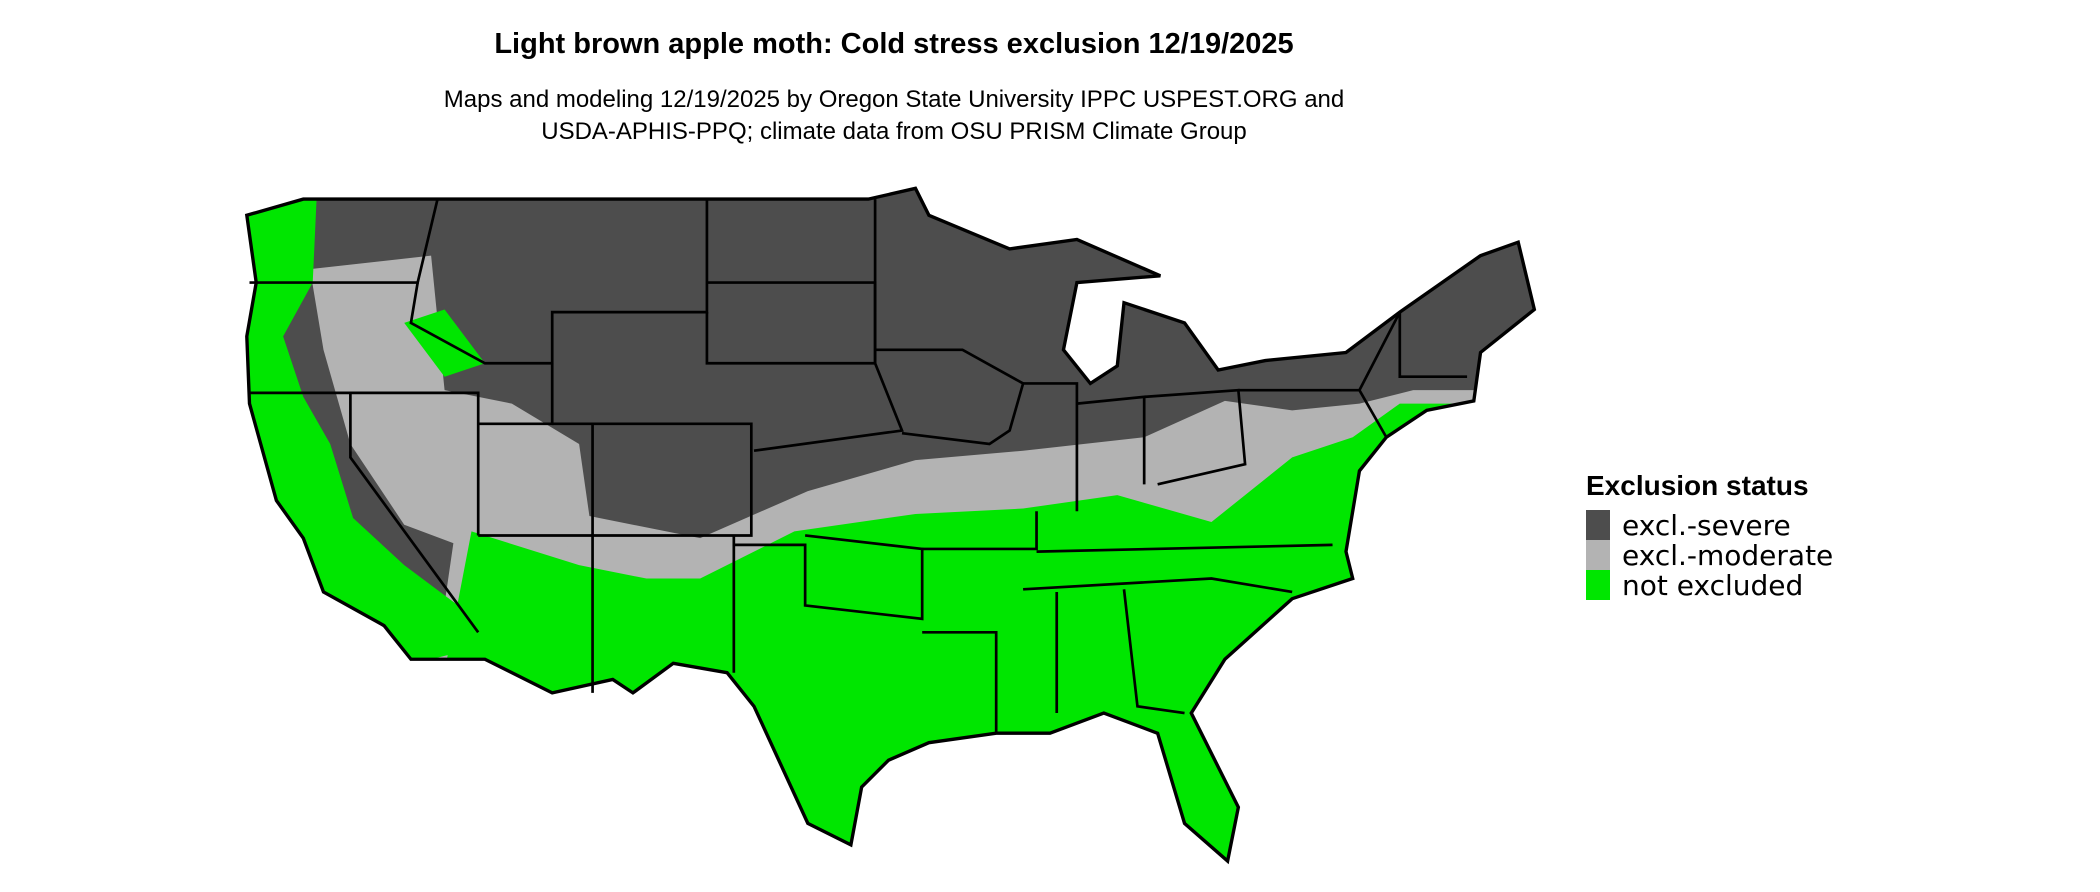 This screenshot has width=2100, height=892. I want to click on legend-item-excl-moderate: excl.-moderate, so click(1710, 555).